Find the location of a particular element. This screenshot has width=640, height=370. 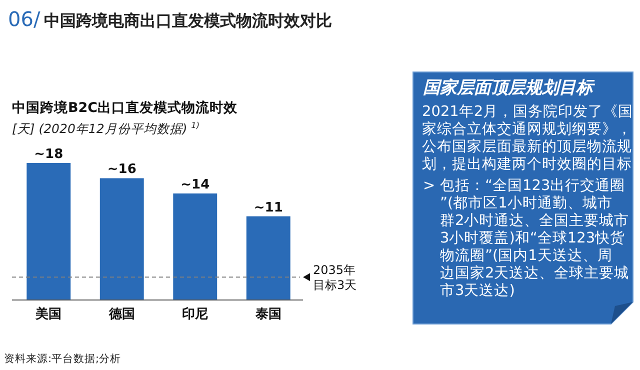

data-label: ~11 is located at coordinates (268, 208).